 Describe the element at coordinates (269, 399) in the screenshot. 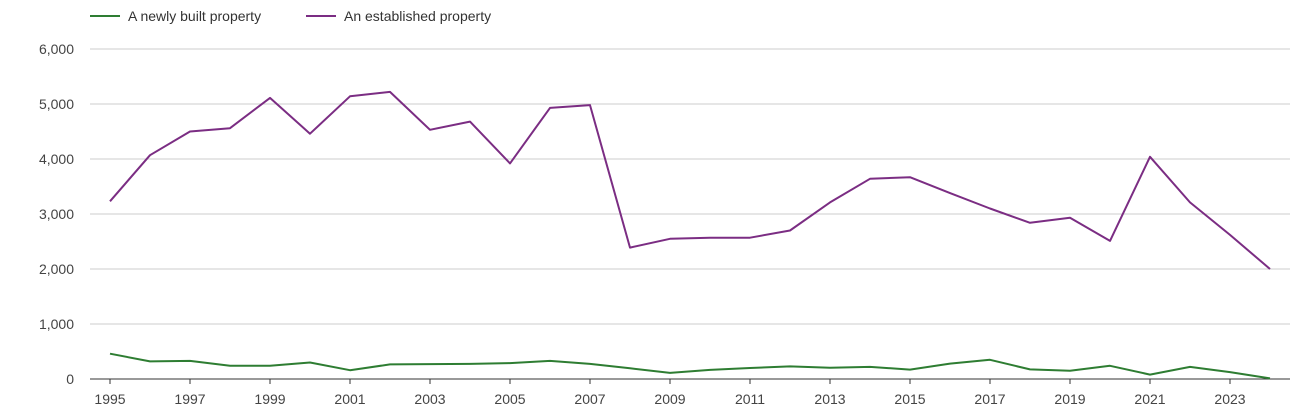

I see `x-tick-label: 1999` at that location.